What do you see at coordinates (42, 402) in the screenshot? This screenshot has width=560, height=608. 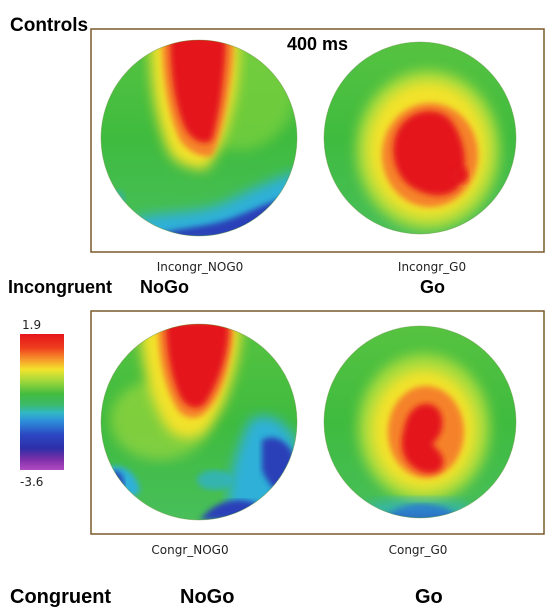 I see `colorbar` at bounding box center [42, 402].